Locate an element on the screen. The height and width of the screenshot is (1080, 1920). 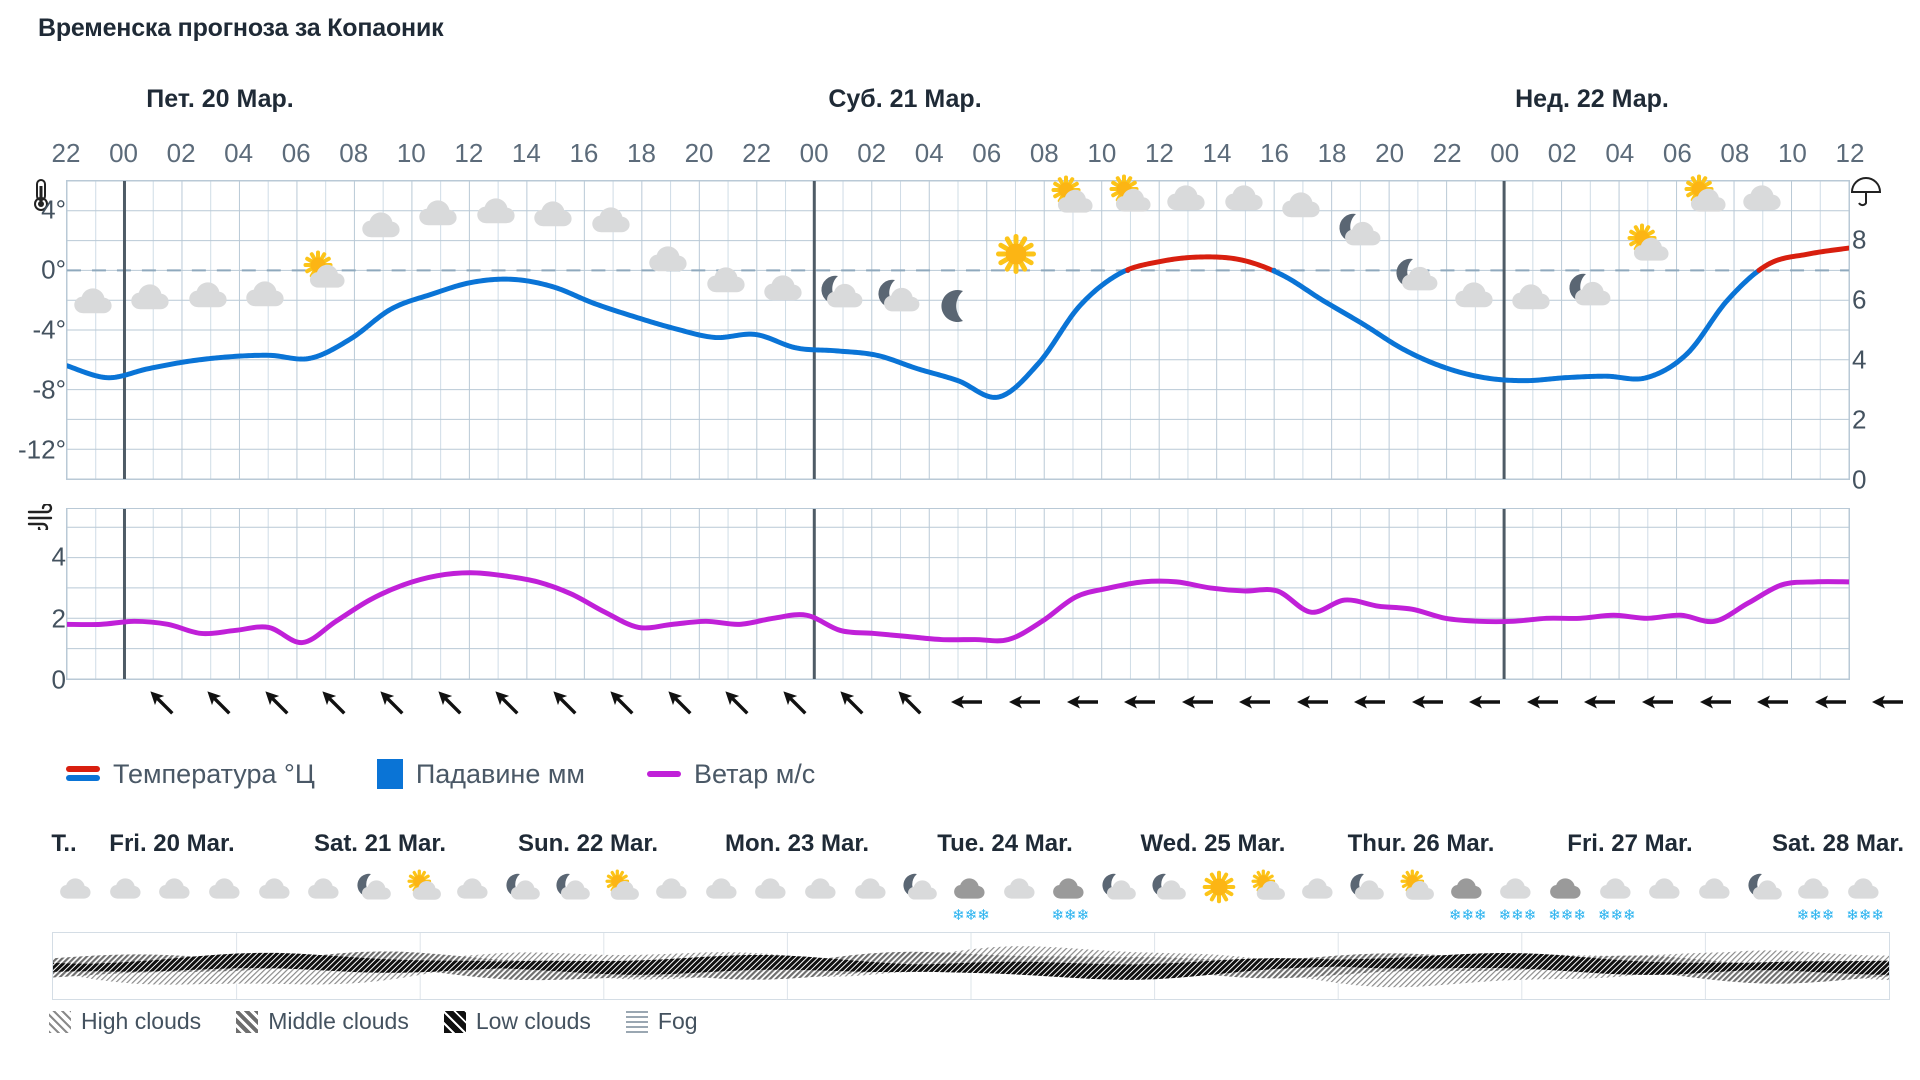
wind-tick-label: 4 is located at coordinates (58, 556).